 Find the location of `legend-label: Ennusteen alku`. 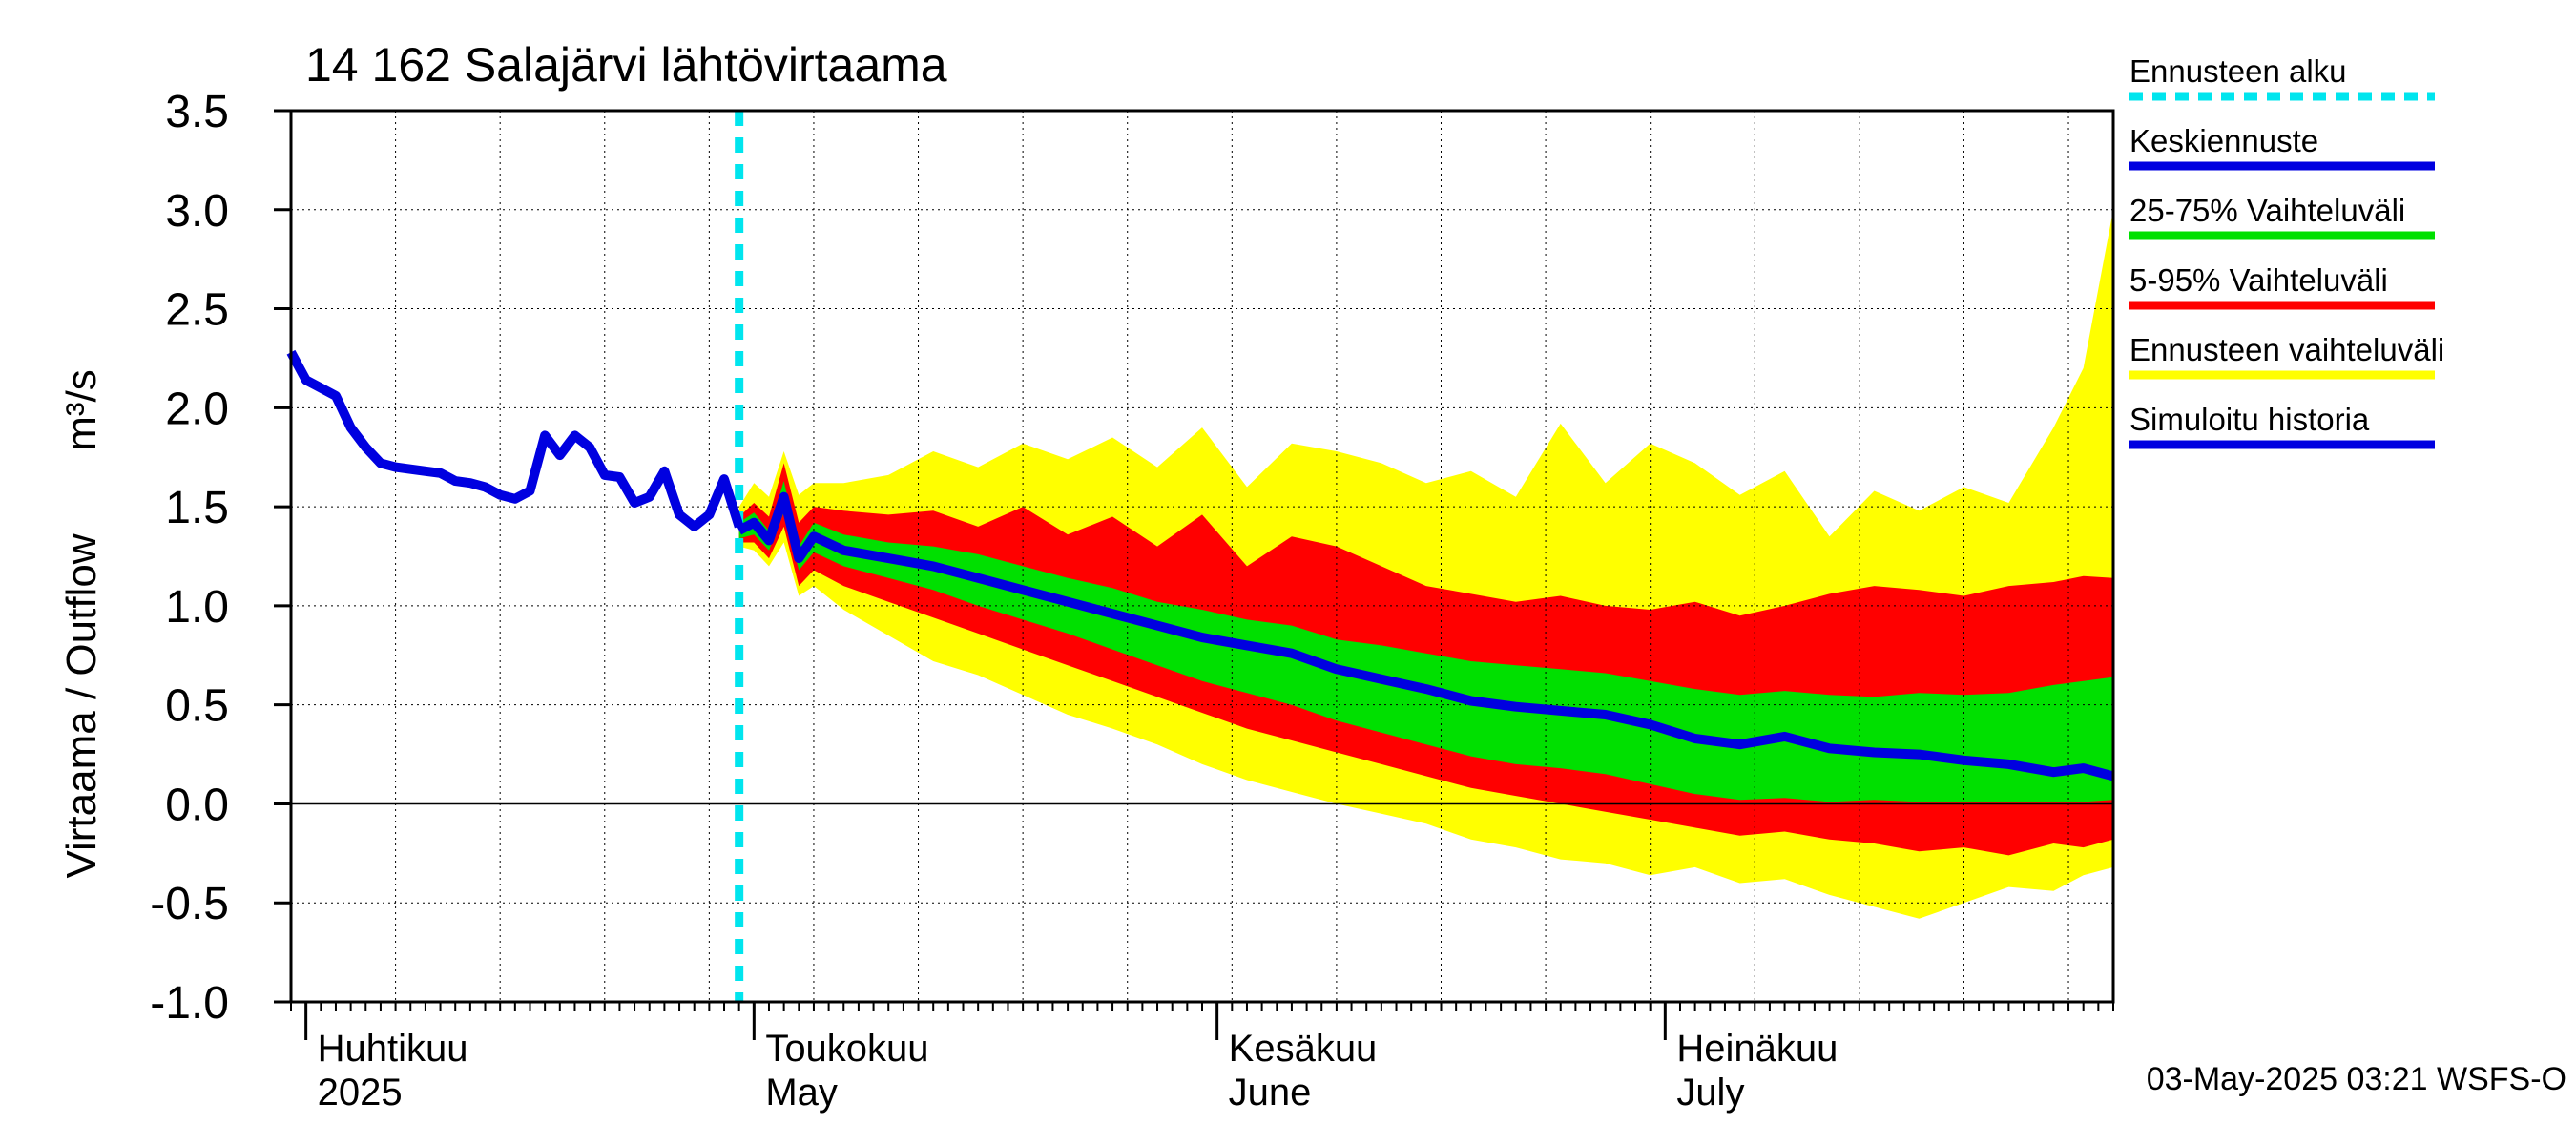

legend-label: Ennusteen alku is located at coordinates (2238, 71).